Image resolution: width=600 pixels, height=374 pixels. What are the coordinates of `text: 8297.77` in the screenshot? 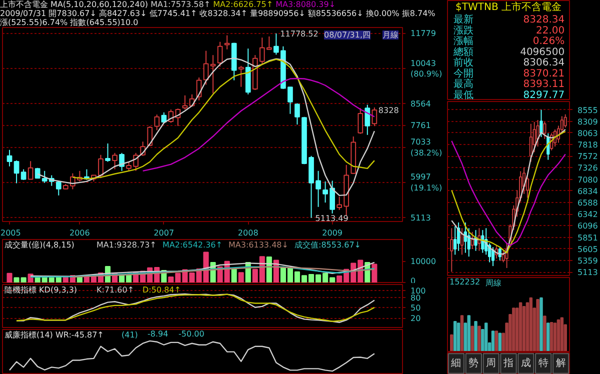 It's located at (544, 95).